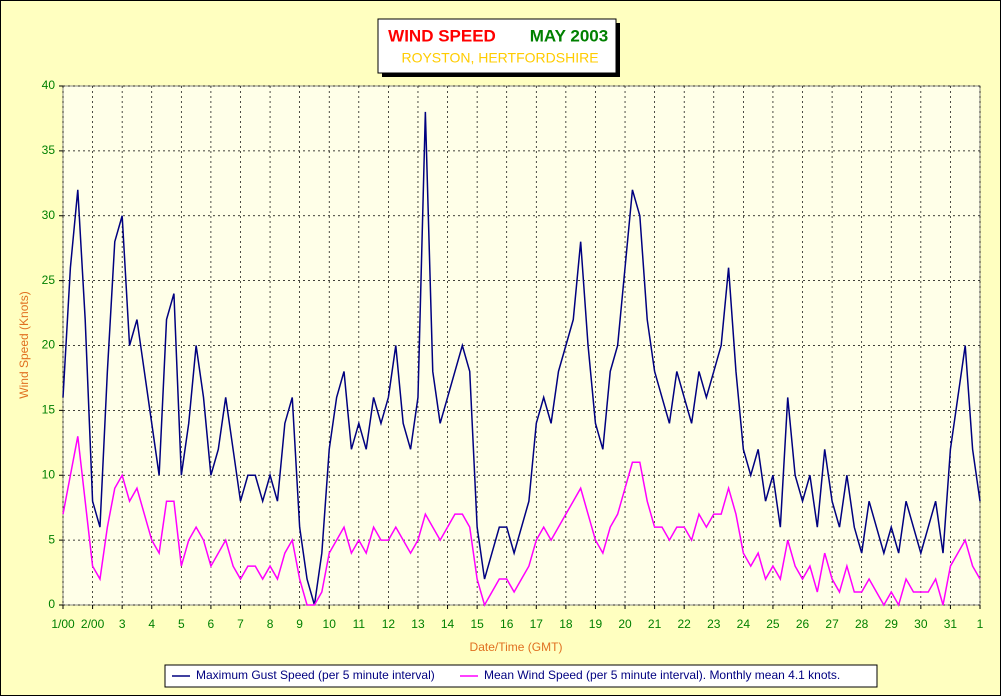 The image size is (1001, 696). What do you see at coordinates (359, 624) in the screenshot?
I see `x-tick-label: 11` at bounding box center [359, 624].